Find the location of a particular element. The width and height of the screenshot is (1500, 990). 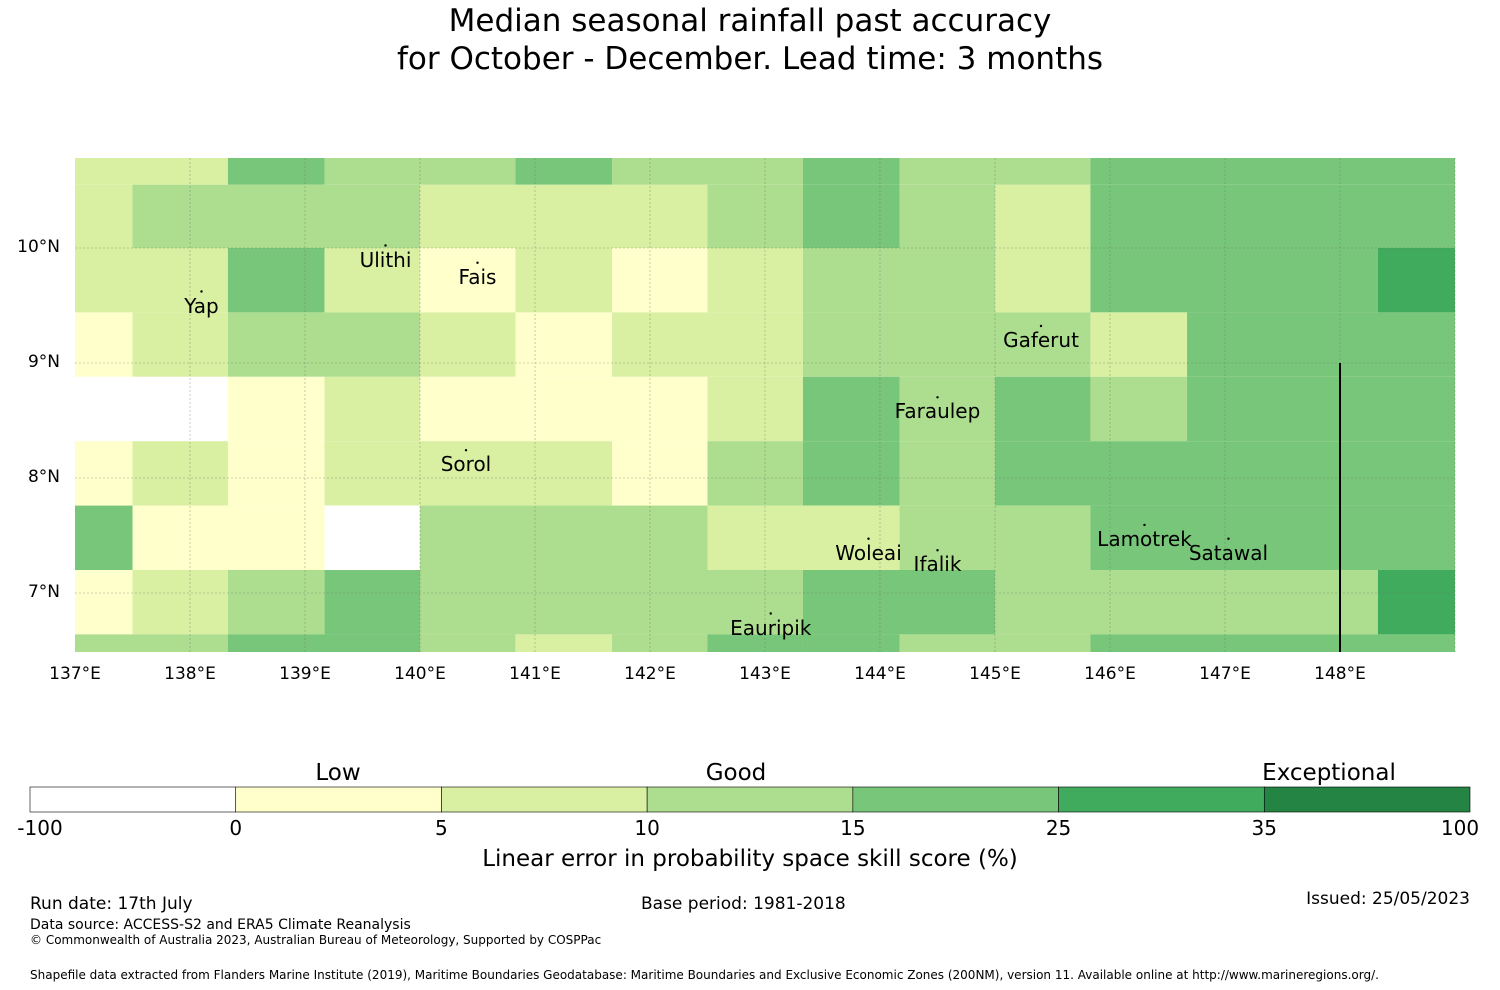

island-label: Lamotrek is located at coordinates (1144, 538).